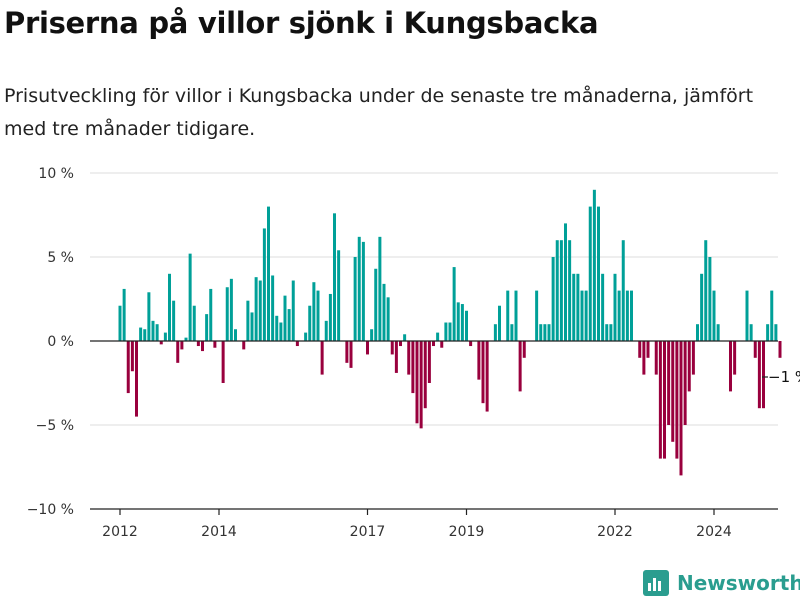 The image size is (800, 600). What do you see at coordinates (60, 342) in the screenshot?
I see `y-tick-label: 0 %` at bounding box center [60, 342].